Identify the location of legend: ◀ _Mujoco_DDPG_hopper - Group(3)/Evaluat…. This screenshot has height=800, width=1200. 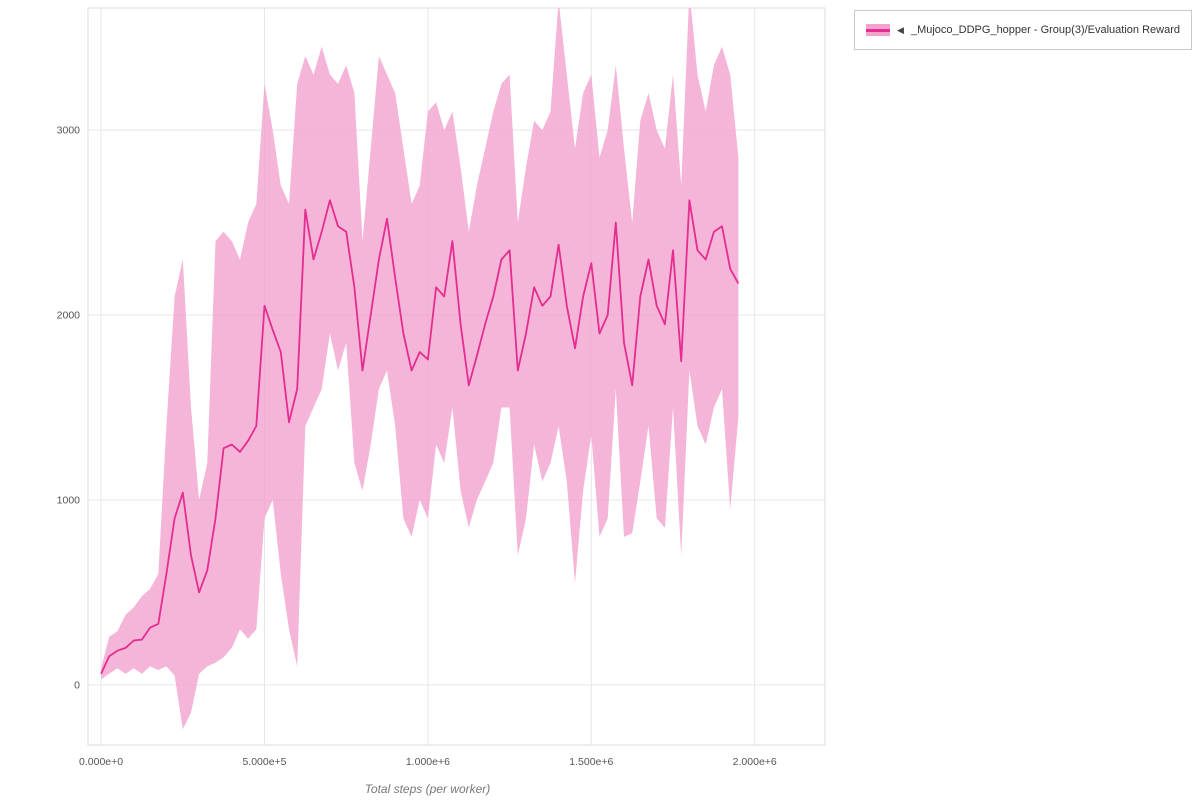
(1023, 30).